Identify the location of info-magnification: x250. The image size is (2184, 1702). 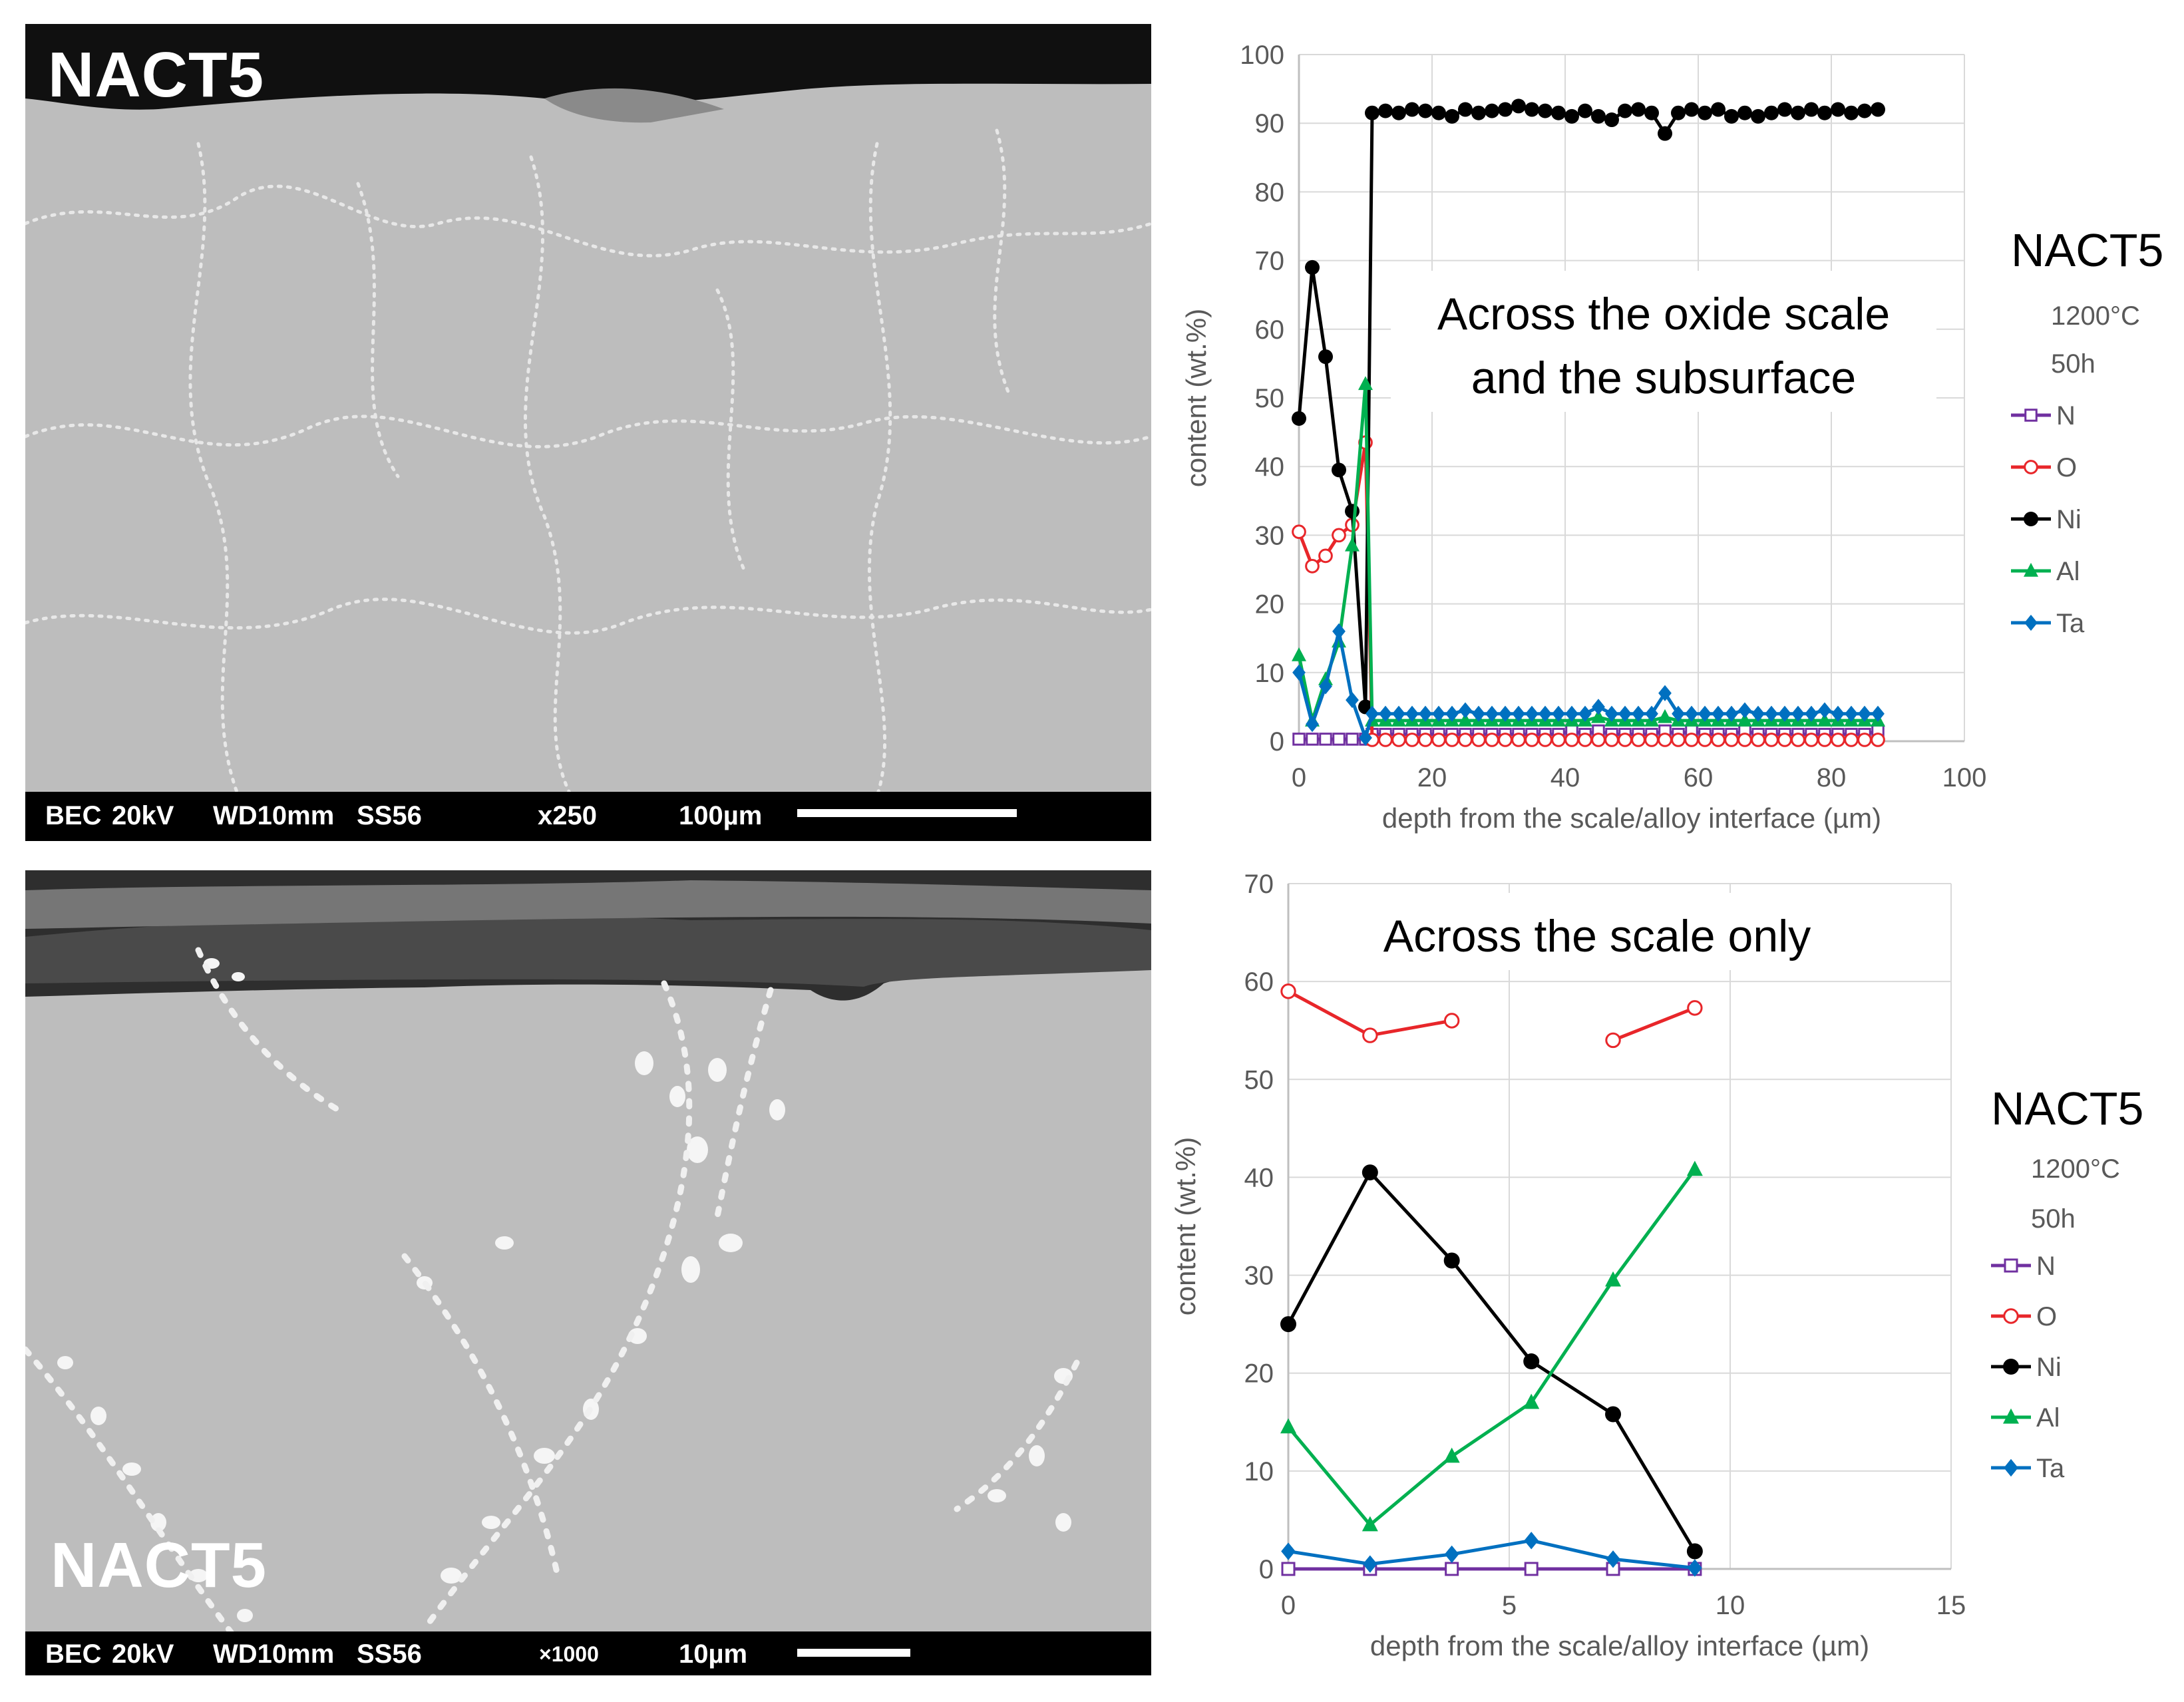
(568, 815).